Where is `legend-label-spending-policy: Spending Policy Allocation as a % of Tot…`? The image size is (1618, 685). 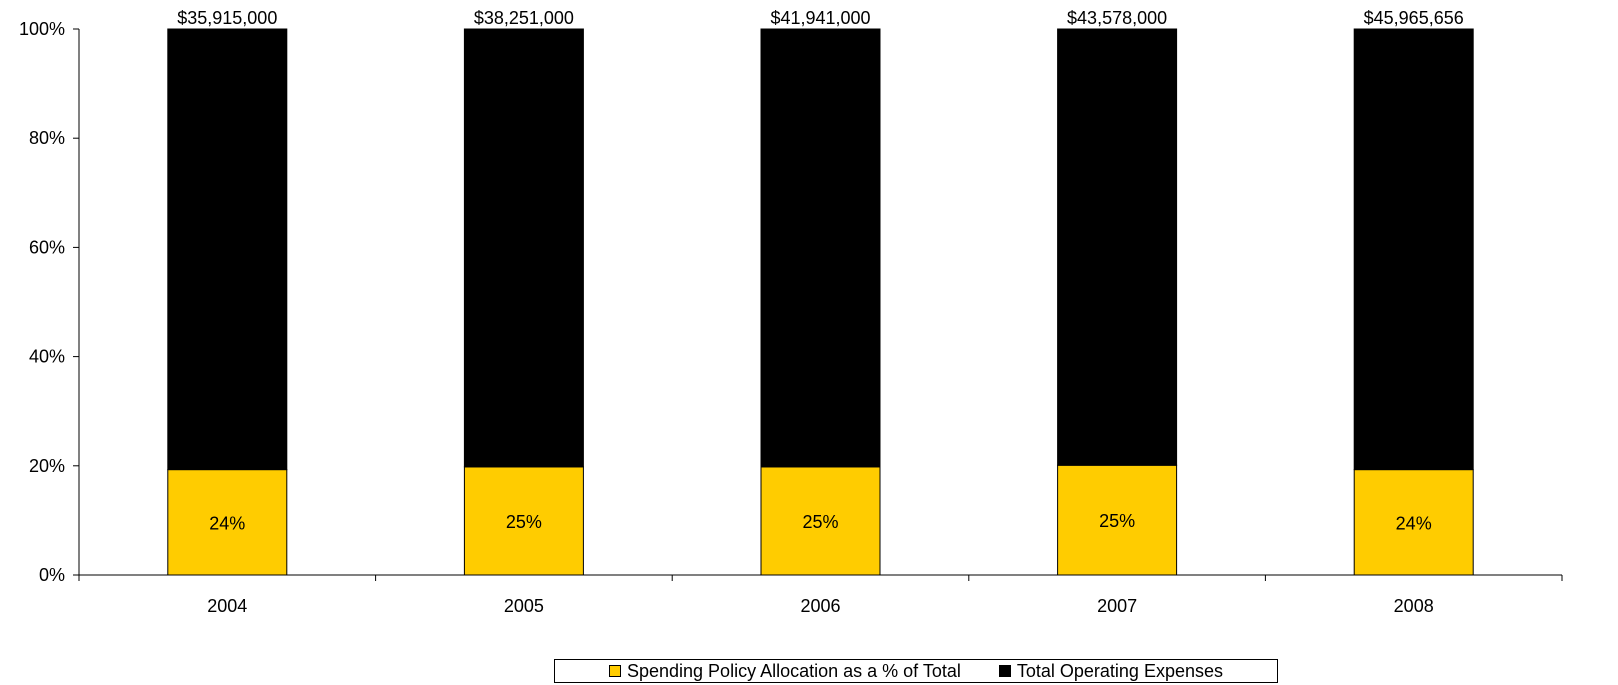 legend-label-spending-policy: Spending Policy Allocation as a % of Tot… is located at coordinates (793, 670).